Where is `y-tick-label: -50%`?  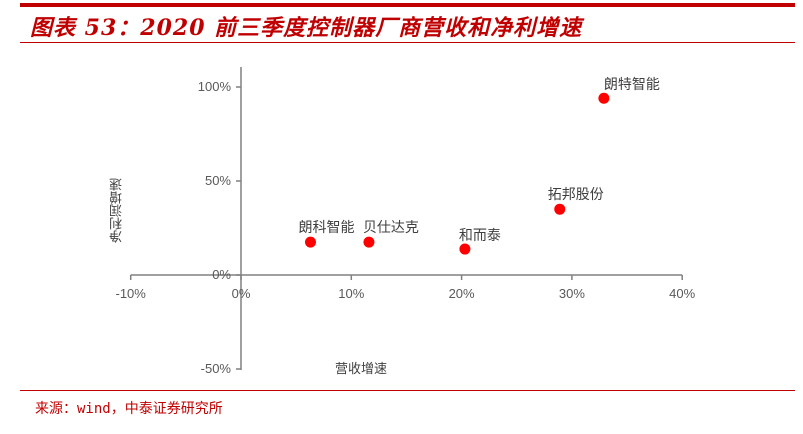
y-tick-label: -50% is located at coordinates (215, 368).